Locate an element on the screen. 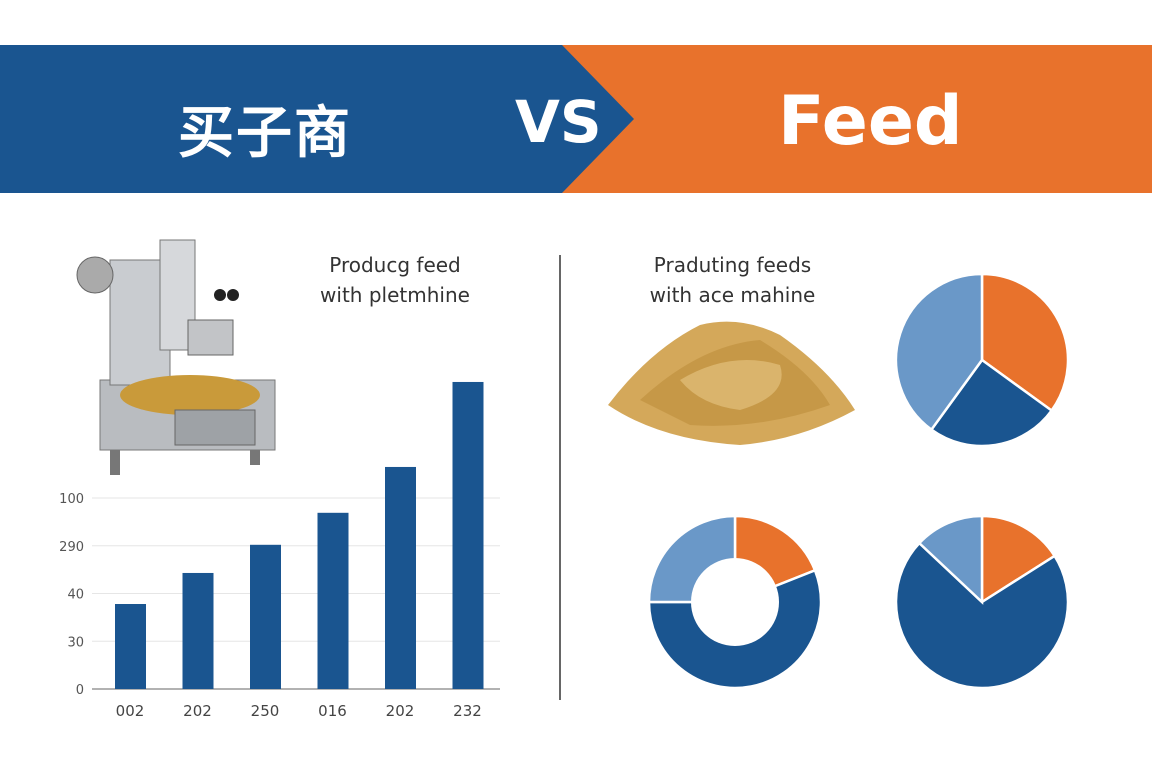 This screenshot has width=1152, height=768. right-caption-line1: Praduting feeds is located at coordinates (732, 265).